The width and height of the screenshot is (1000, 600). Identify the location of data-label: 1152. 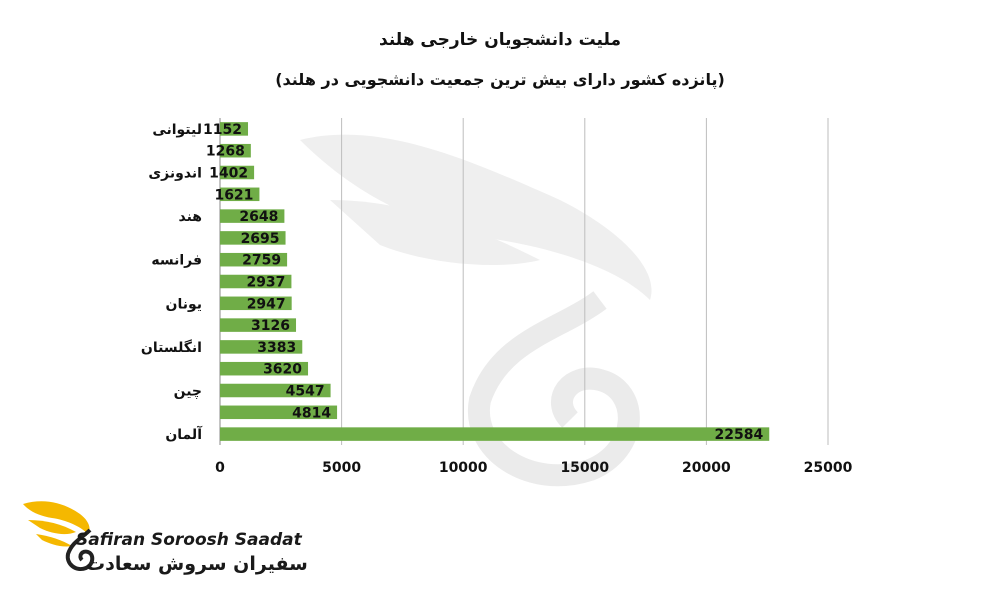
(222, 130).